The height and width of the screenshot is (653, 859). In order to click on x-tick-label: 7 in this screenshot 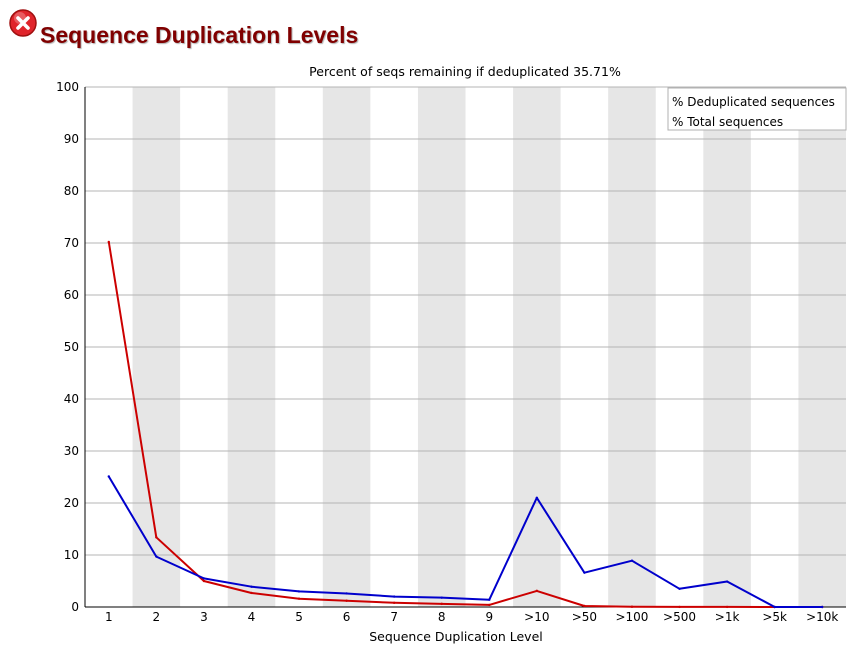, I will do `click(394, 617)`.